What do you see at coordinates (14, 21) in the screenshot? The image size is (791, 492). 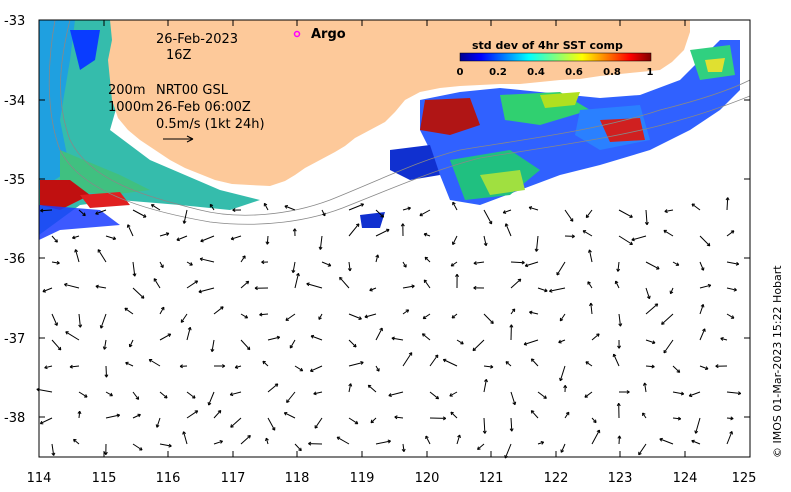 I see `lat-tick: -33` at bounding box center [14, 21].